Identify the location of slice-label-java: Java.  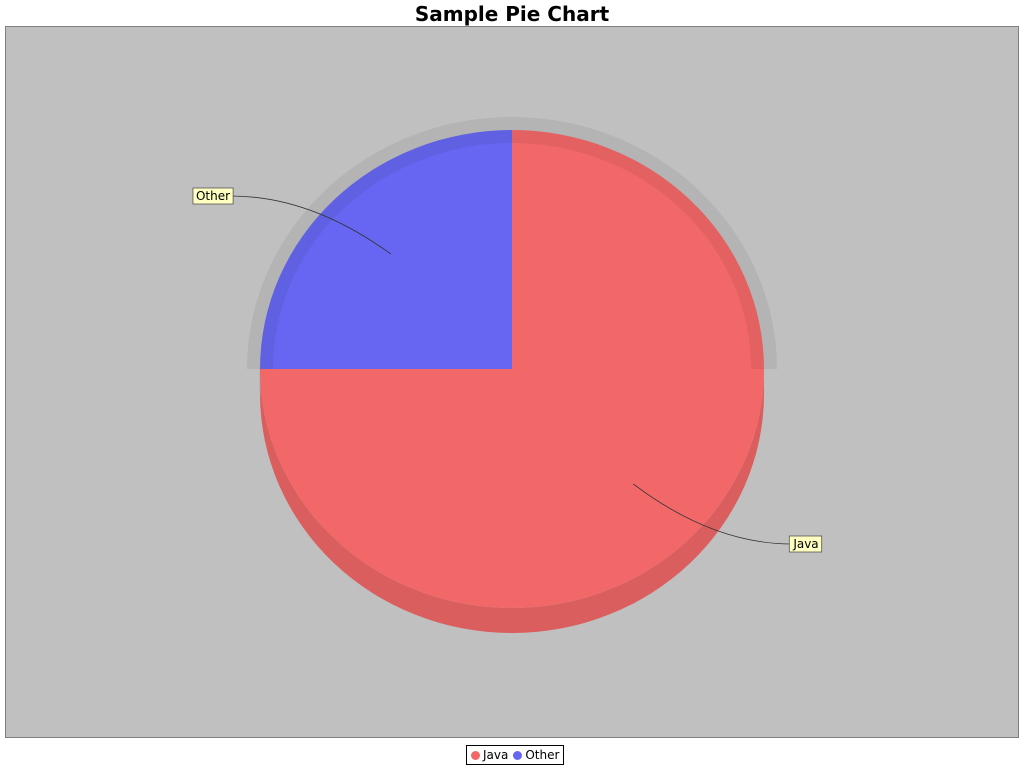
(805, 544).